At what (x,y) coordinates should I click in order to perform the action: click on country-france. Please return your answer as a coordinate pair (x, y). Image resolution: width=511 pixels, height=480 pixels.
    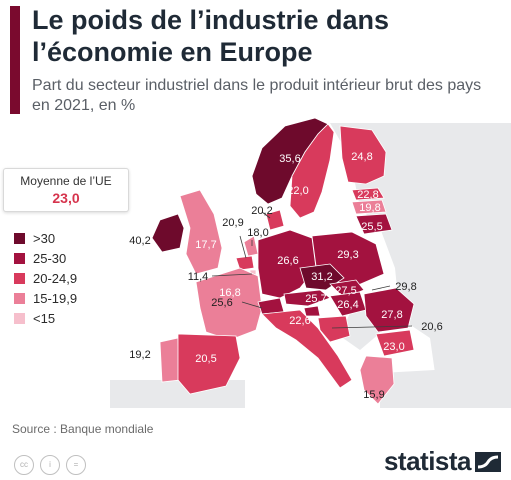
    Looking at the image, I should click on (229, 304).